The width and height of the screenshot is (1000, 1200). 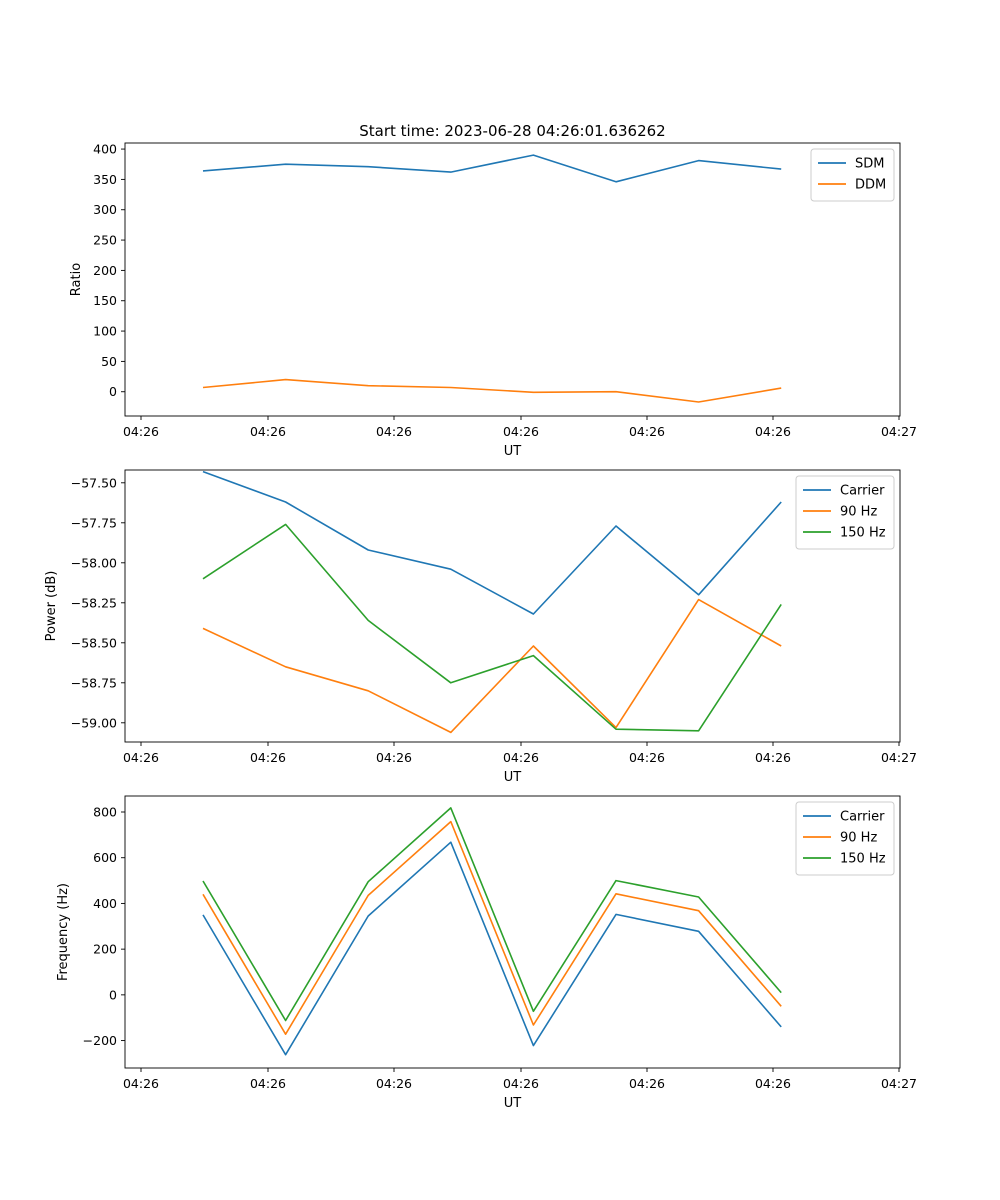 What do you see at coordinates (76, 279) in the screenshot?
I see `y-axis-label: Ratio` at bounding box center [76, 279].